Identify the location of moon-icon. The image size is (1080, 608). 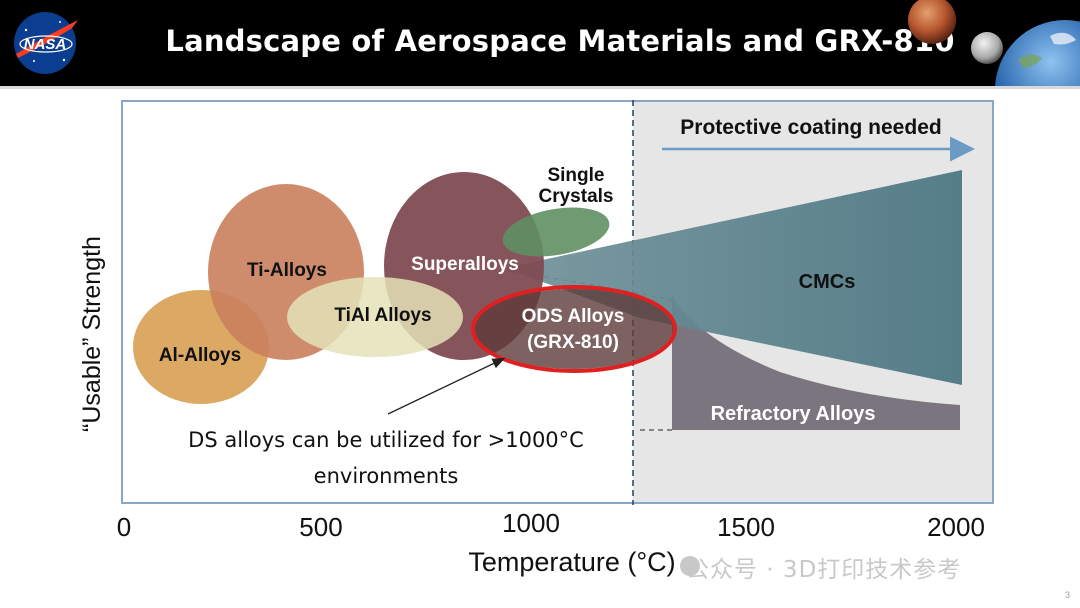
(987, 48).